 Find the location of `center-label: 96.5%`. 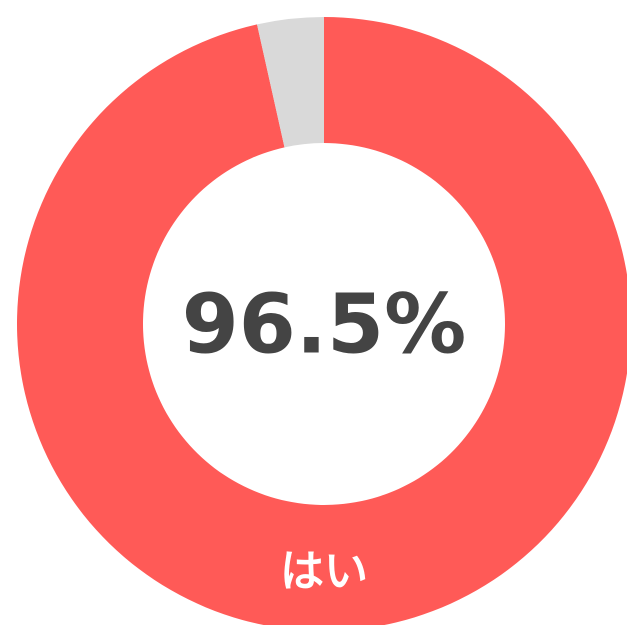

center-label: 96.5% is located at coordinates (324, 324).